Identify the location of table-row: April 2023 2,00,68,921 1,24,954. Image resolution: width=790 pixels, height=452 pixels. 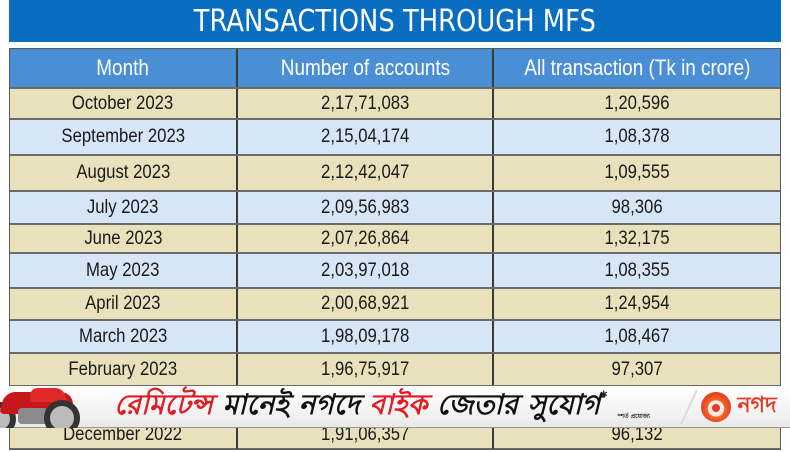
(395, 305).